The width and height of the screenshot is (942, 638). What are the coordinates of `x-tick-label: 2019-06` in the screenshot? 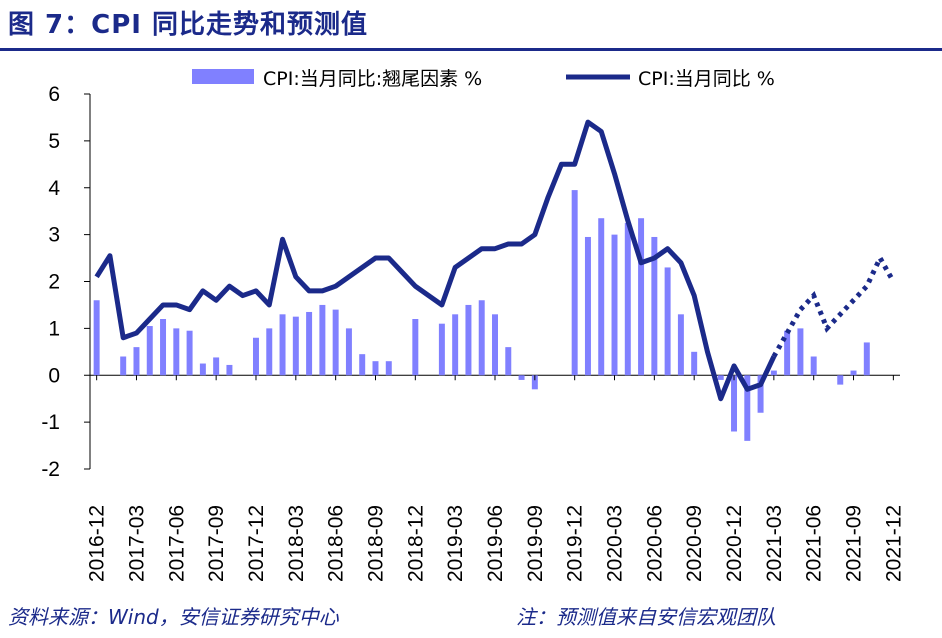 It's located at (495, 543).